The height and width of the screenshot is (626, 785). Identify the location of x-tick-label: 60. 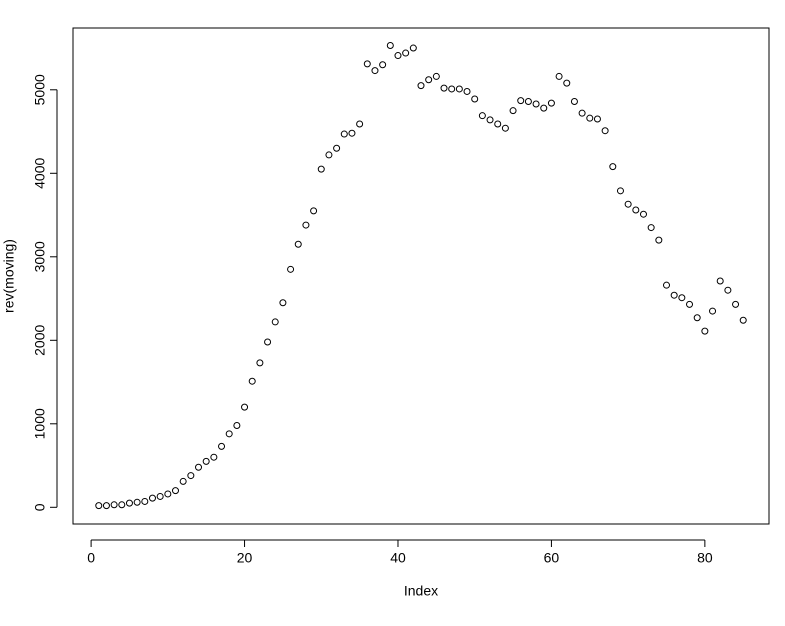
(552, 558).